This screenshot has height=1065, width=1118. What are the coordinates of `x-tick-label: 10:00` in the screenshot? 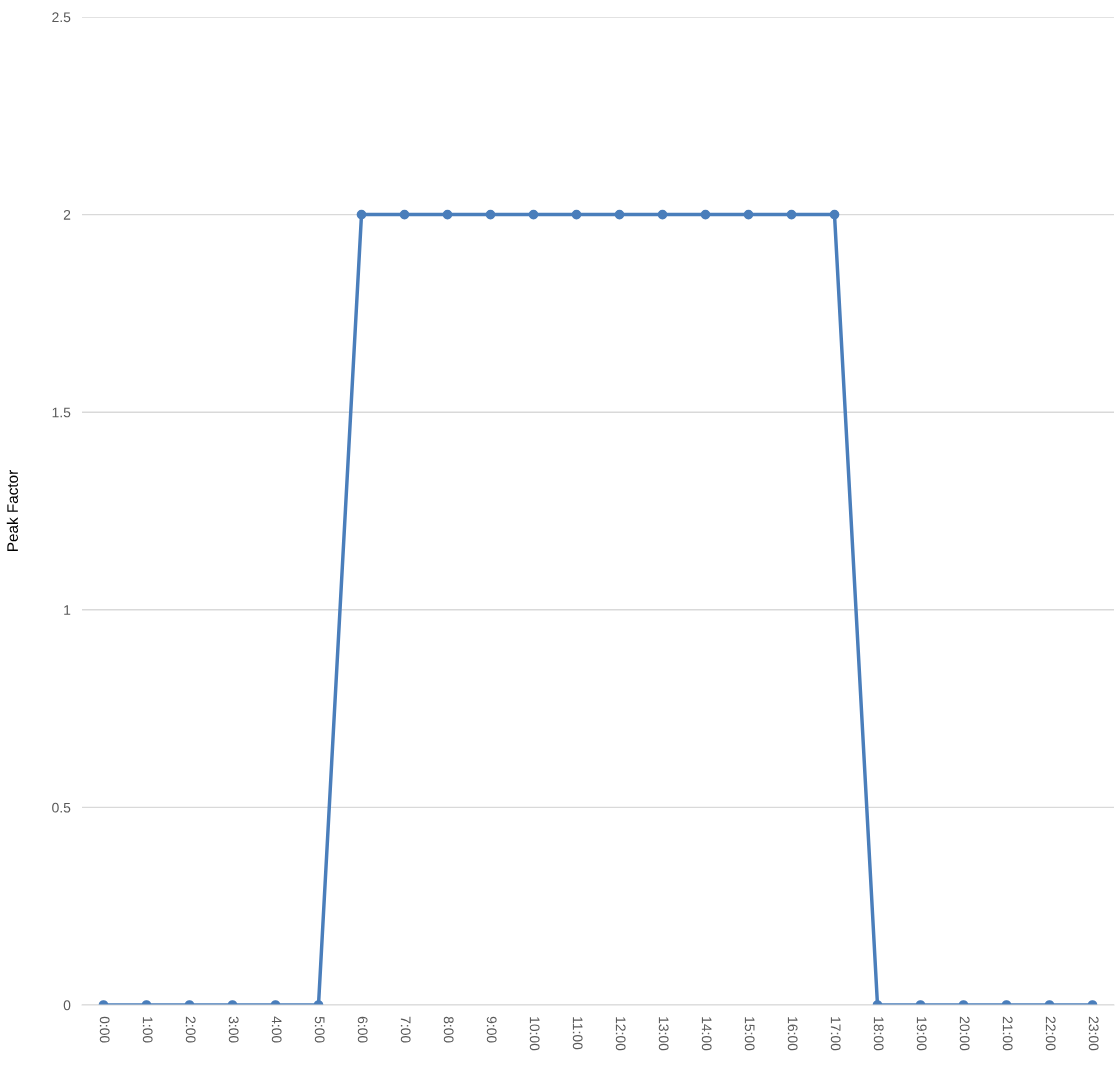 It's located at (534, 1034).